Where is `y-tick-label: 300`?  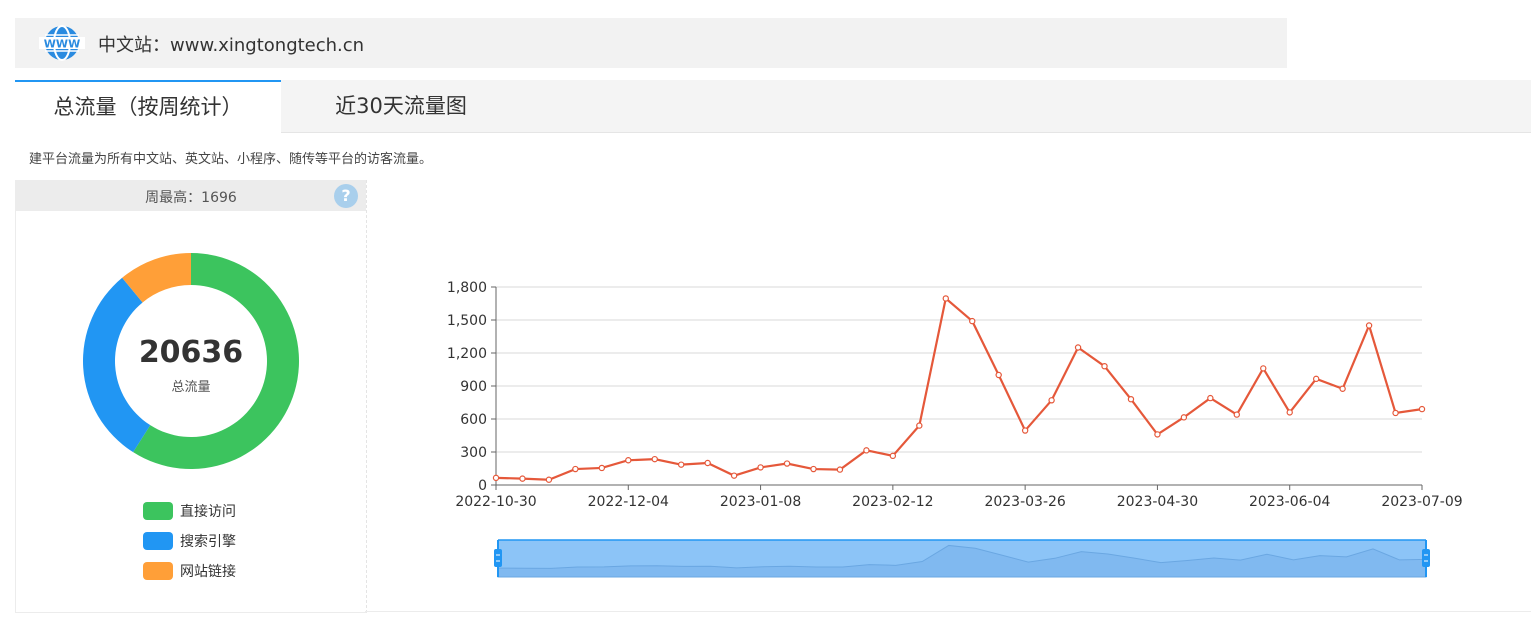
y-tick-label: 300 is located at coordinates (473, 453).